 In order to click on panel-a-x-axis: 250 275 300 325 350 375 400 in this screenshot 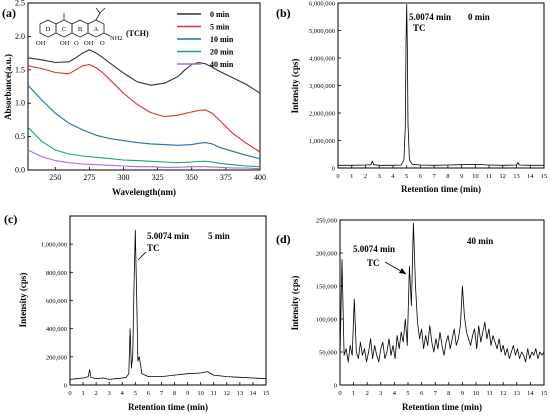, I will do `click(157, 174)`.